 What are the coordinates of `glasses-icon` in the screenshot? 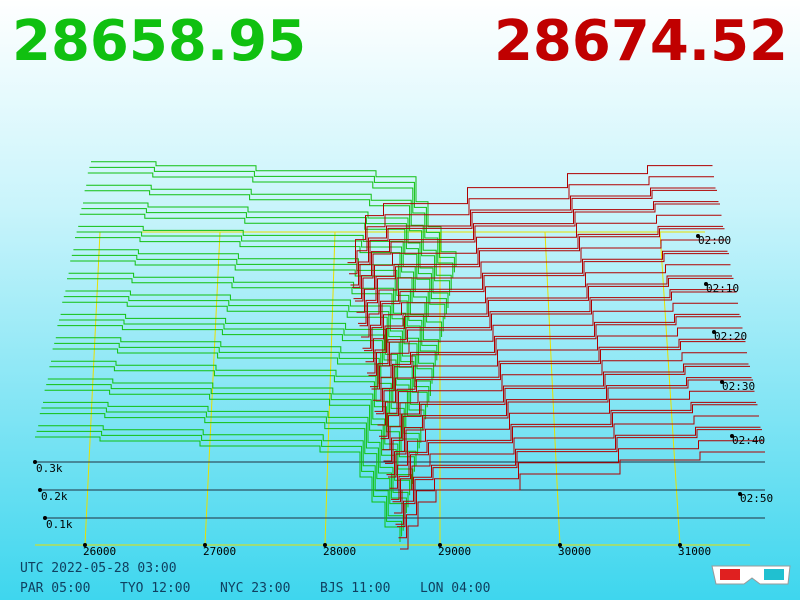 It's located at (751, 575).